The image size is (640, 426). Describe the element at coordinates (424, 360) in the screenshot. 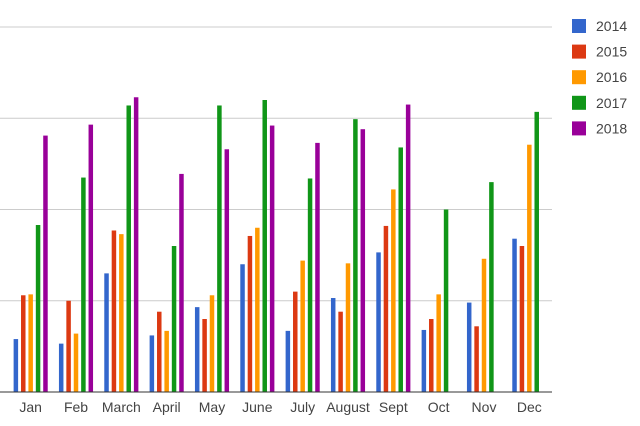

I see `bar-2014-oct` at that location.